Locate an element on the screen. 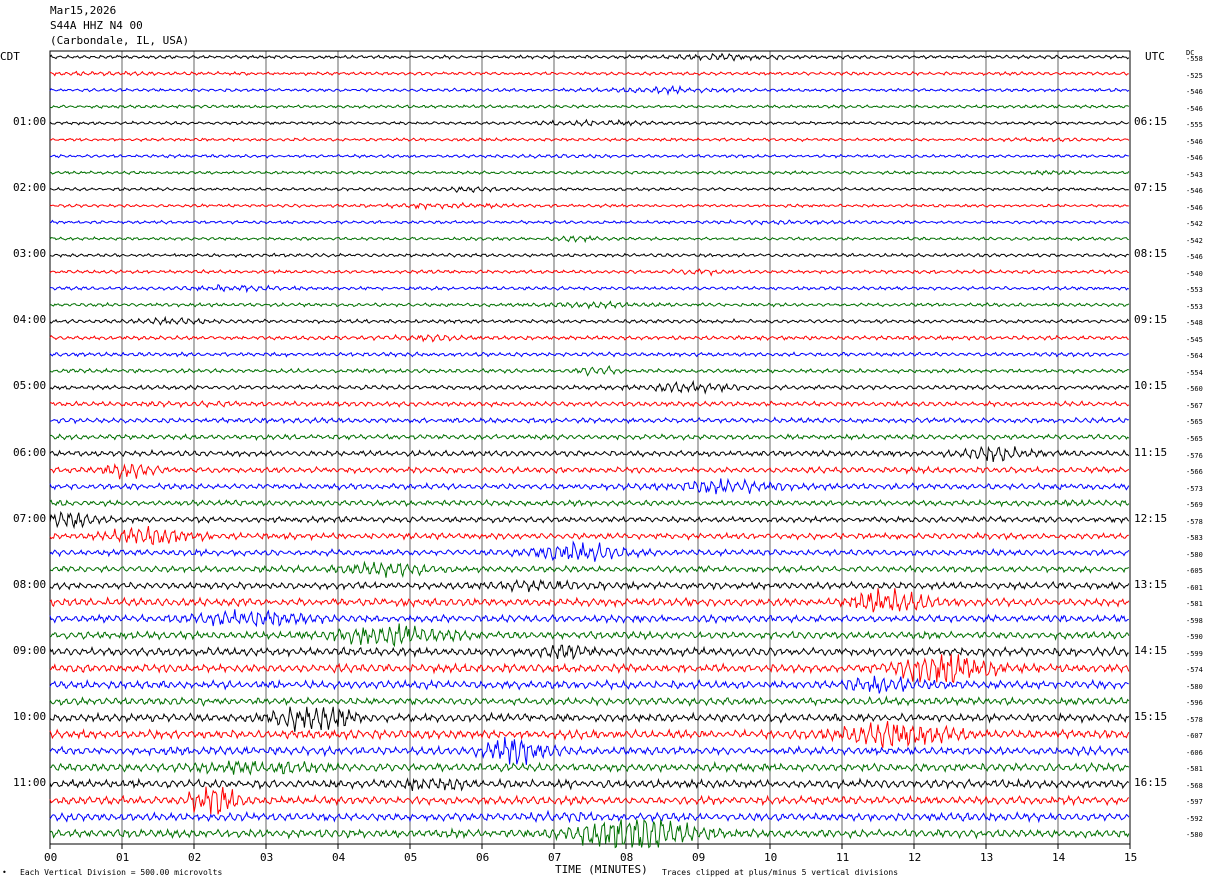 The height and width of the screenshot is (886, 1210). dc-offset-label: -568 is located at coordinates (1194, 785).